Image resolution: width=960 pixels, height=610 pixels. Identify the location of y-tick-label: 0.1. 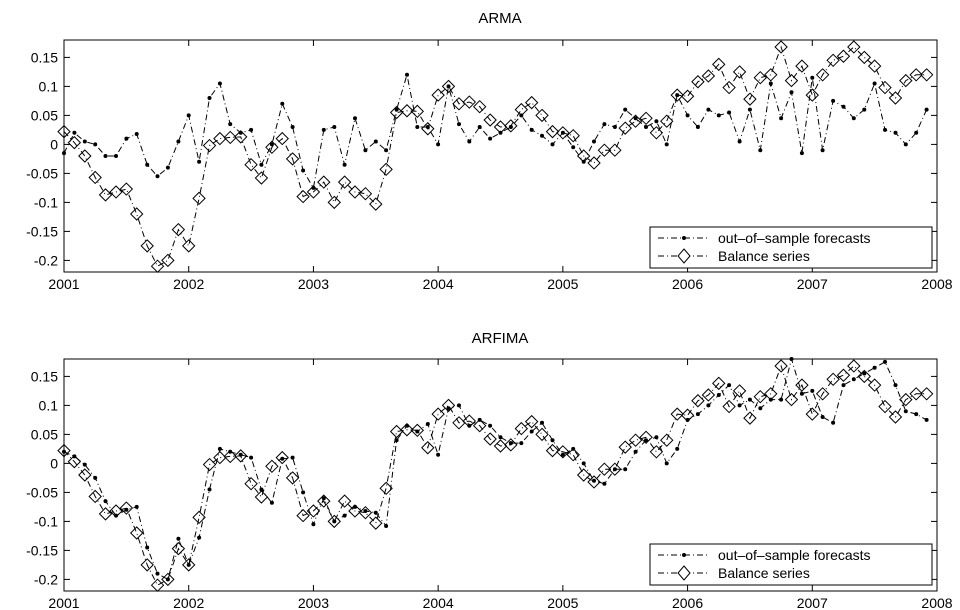
(49, 86).